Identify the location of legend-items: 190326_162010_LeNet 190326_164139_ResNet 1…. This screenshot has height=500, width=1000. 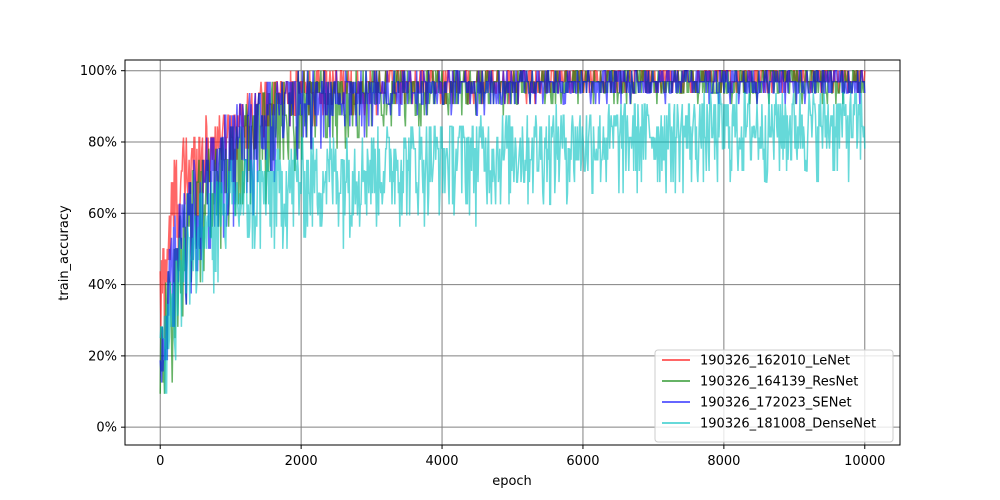
(769, 393).